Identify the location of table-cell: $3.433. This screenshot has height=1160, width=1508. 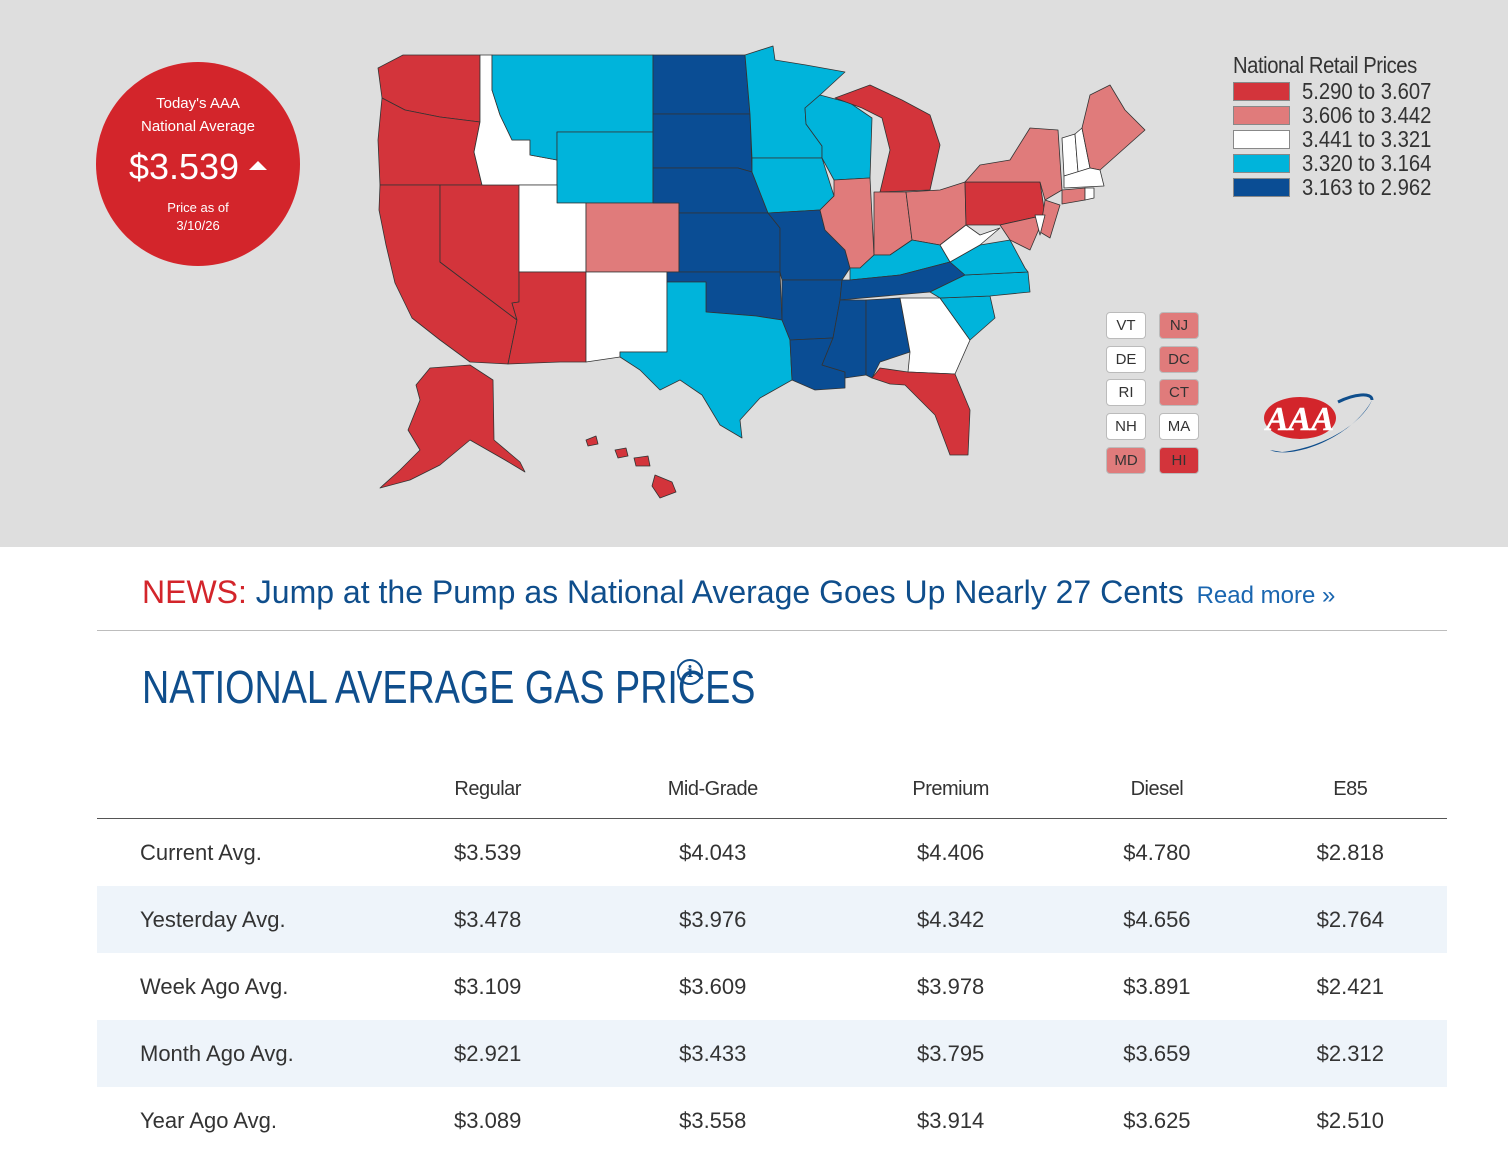
(713, 1053).